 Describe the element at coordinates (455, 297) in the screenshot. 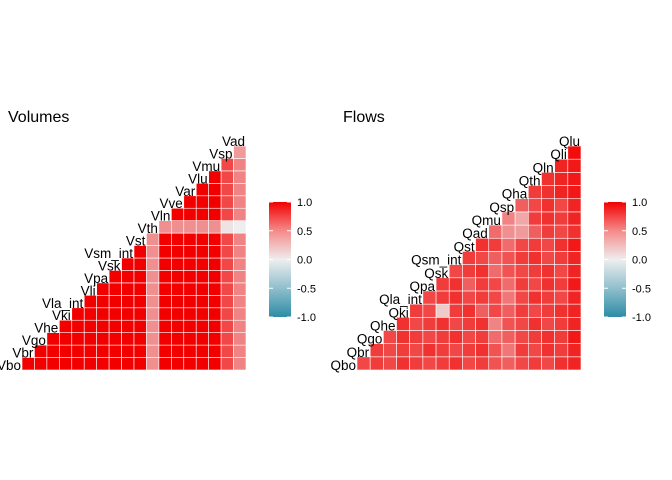

I see `flows-cell-qla-int-qsm-int` at that location.